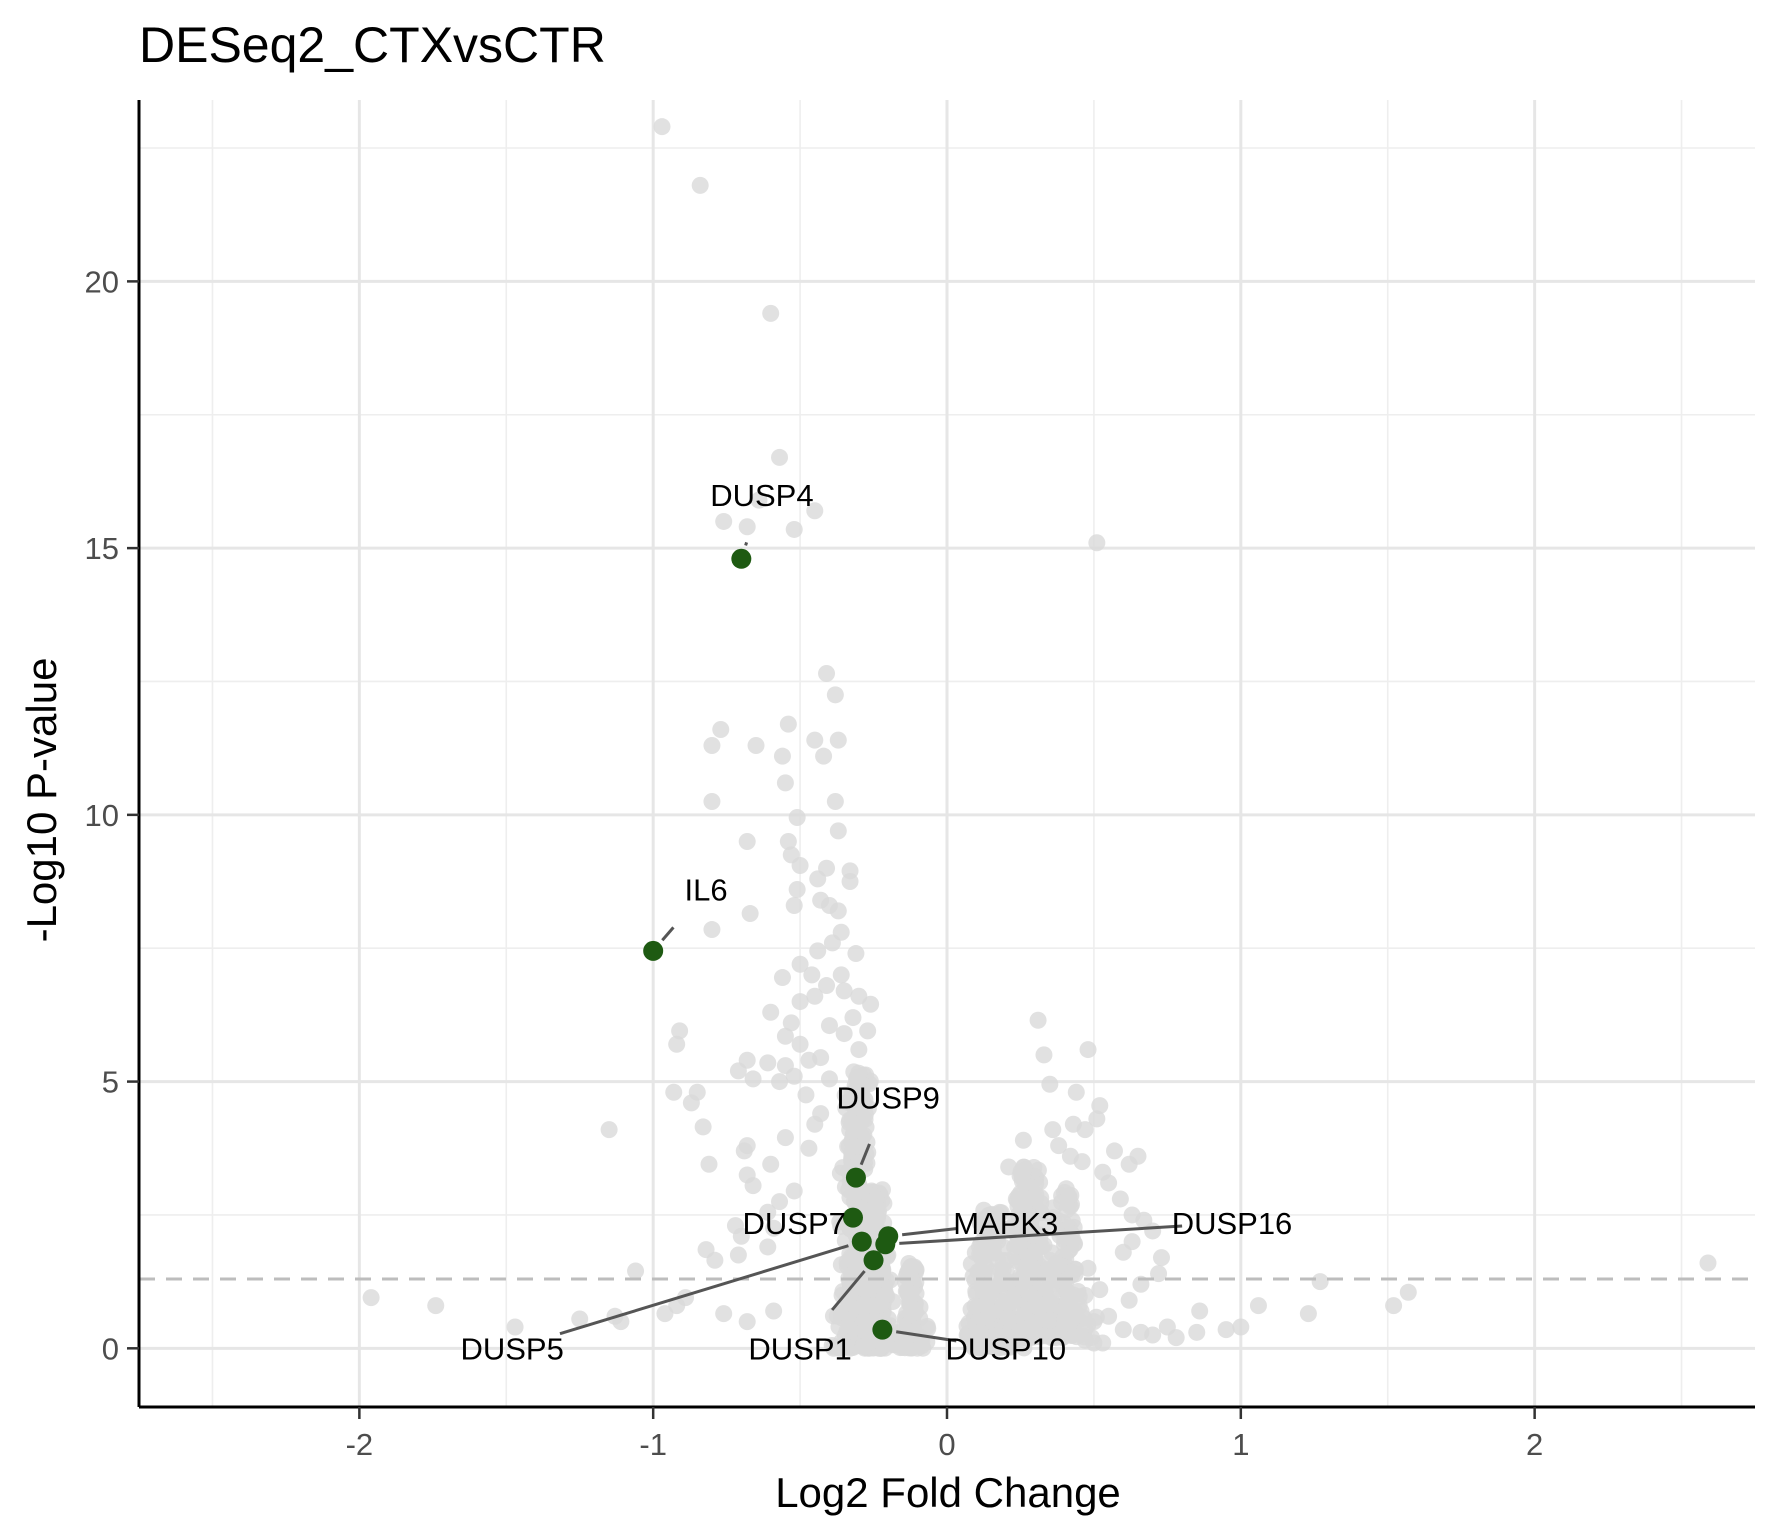  Describe the element at coordinates (110, 1082) in the screenshot. I see `y-tick-label: 5` at that location.